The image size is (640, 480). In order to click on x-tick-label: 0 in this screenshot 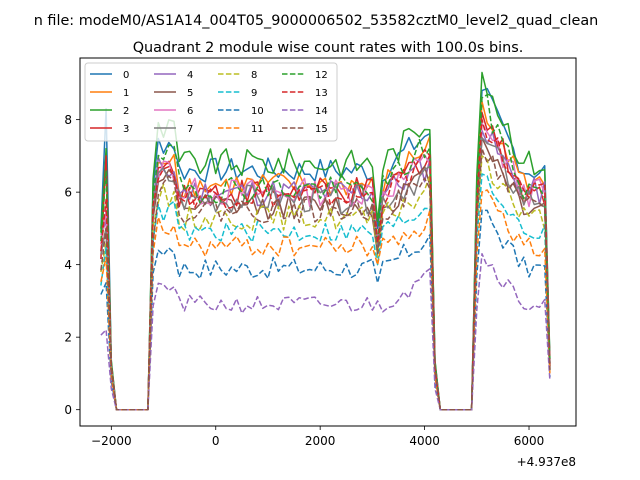, I will do `click(216, 441)`.